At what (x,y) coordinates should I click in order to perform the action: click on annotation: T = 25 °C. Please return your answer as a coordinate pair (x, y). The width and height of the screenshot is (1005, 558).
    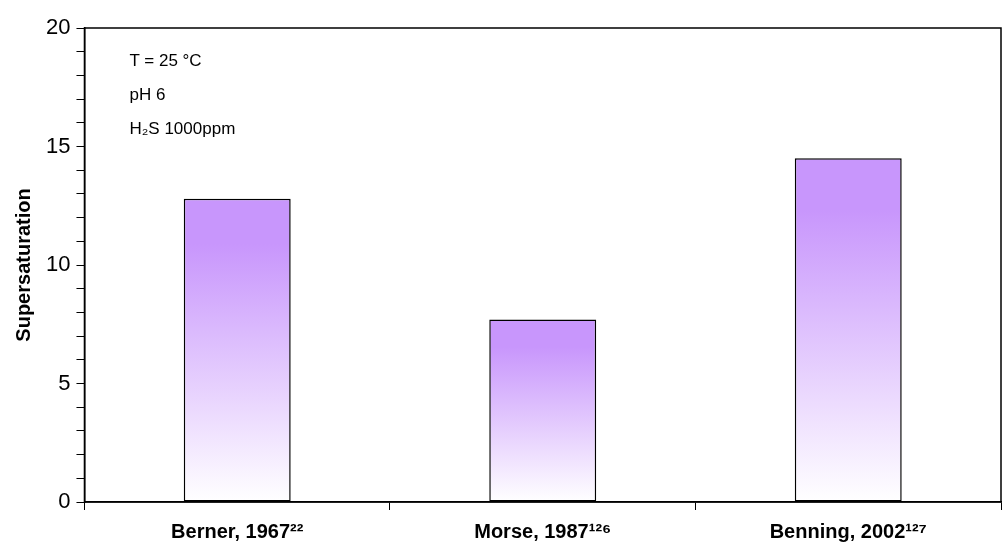
    Looking at the image, I should click on (165, 61).